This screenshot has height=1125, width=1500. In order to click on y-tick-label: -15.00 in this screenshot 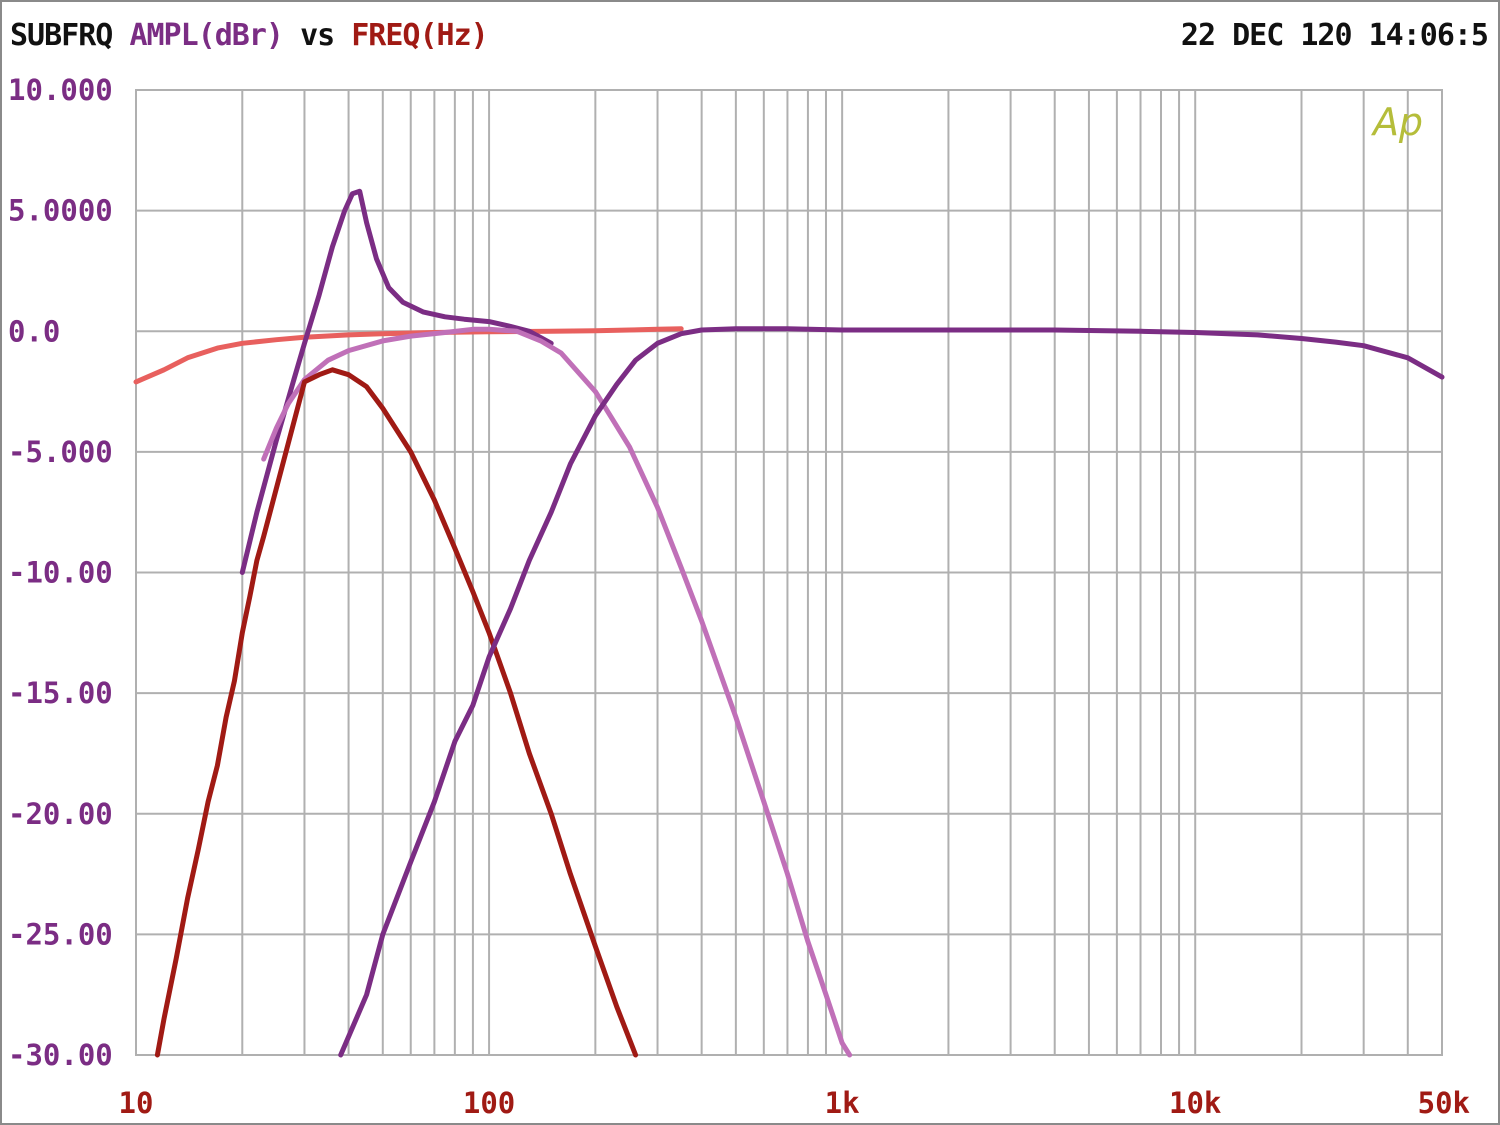, I will do `click(60, 693)`.